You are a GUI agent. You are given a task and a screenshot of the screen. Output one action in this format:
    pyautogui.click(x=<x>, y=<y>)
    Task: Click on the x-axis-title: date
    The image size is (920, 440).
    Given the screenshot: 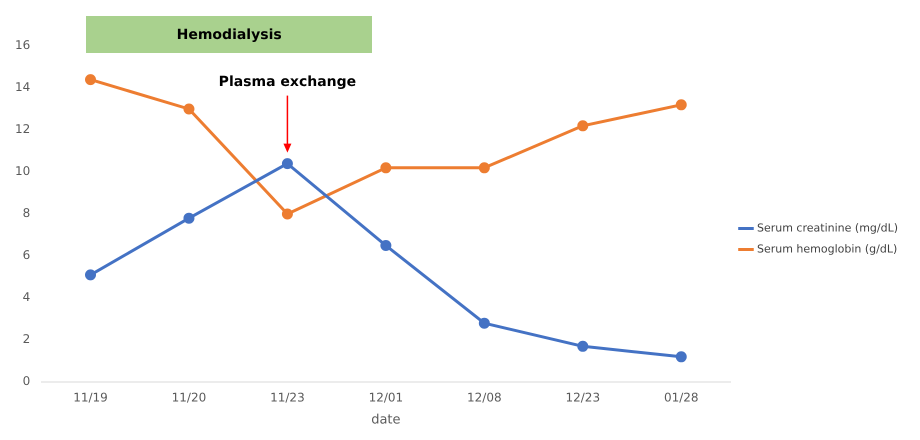 What is the action you would take?
    pyautogui.click(x=386, y=420)
    